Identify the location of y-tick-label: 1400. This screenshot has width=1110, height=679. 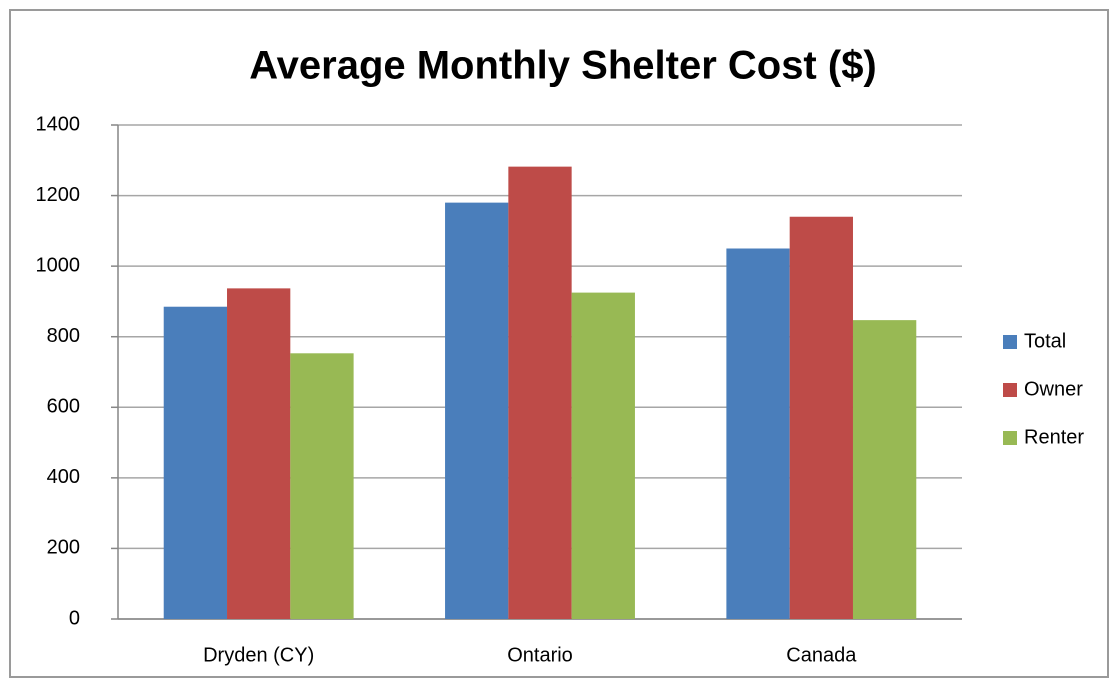
(58, 124).